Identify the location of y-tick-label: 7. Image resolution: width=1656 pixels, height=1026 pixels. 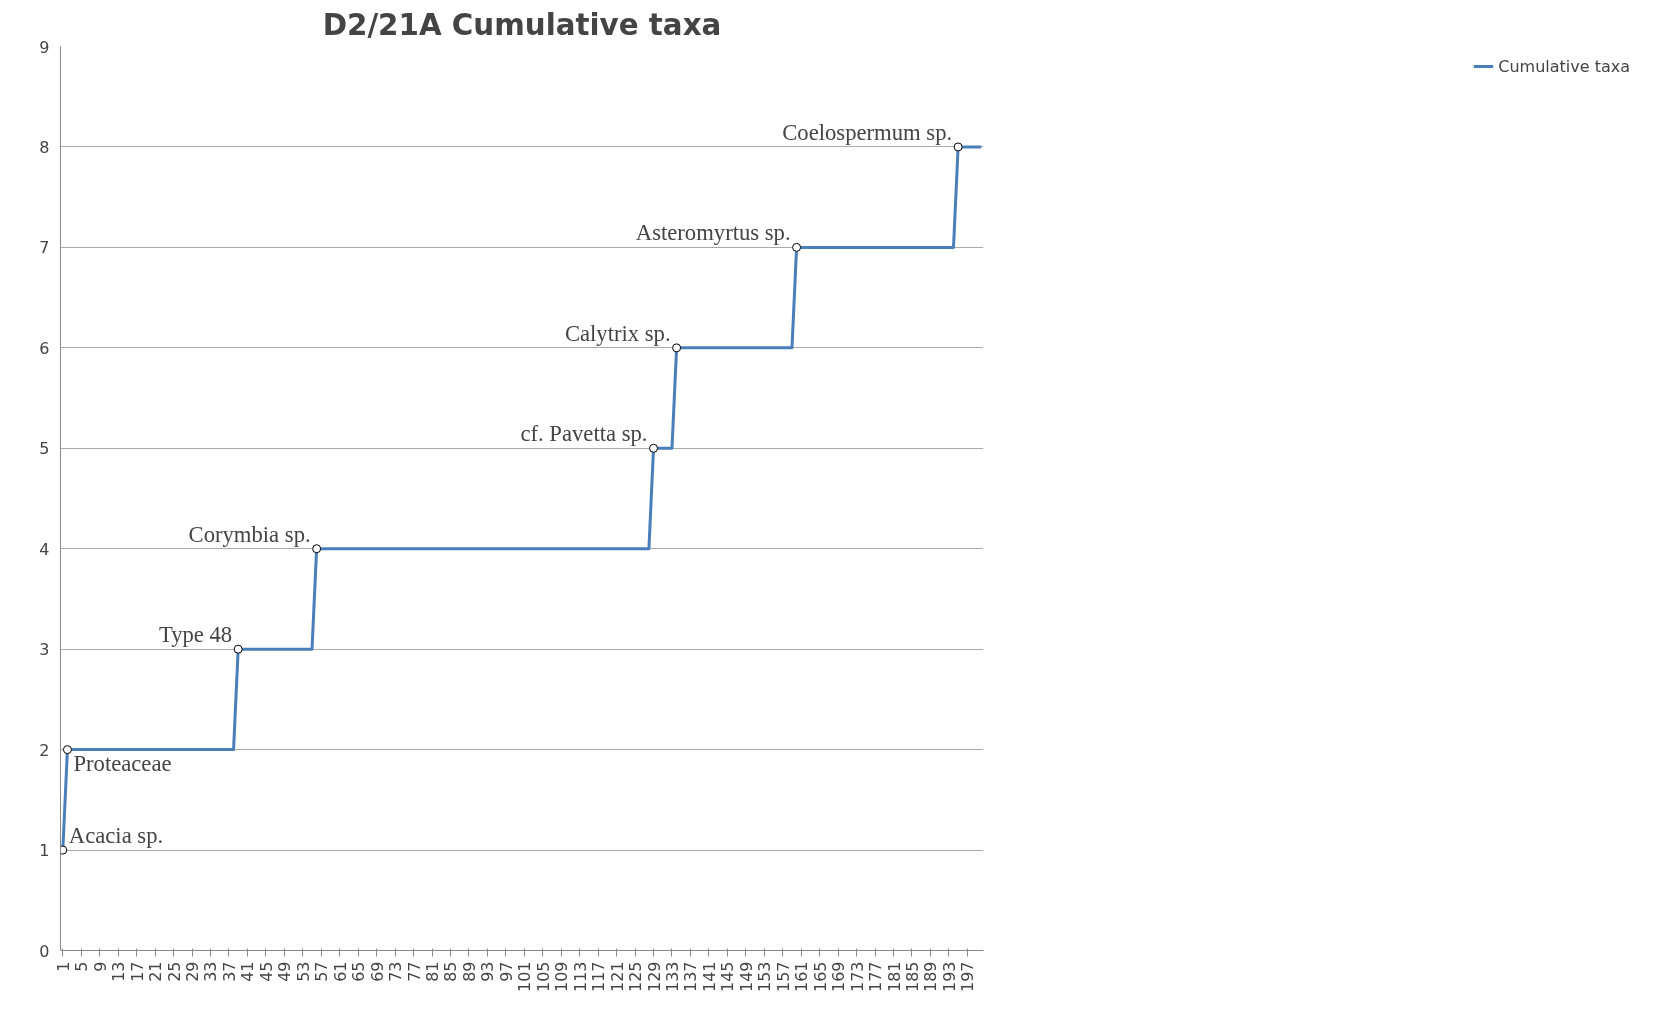
(44, 248).